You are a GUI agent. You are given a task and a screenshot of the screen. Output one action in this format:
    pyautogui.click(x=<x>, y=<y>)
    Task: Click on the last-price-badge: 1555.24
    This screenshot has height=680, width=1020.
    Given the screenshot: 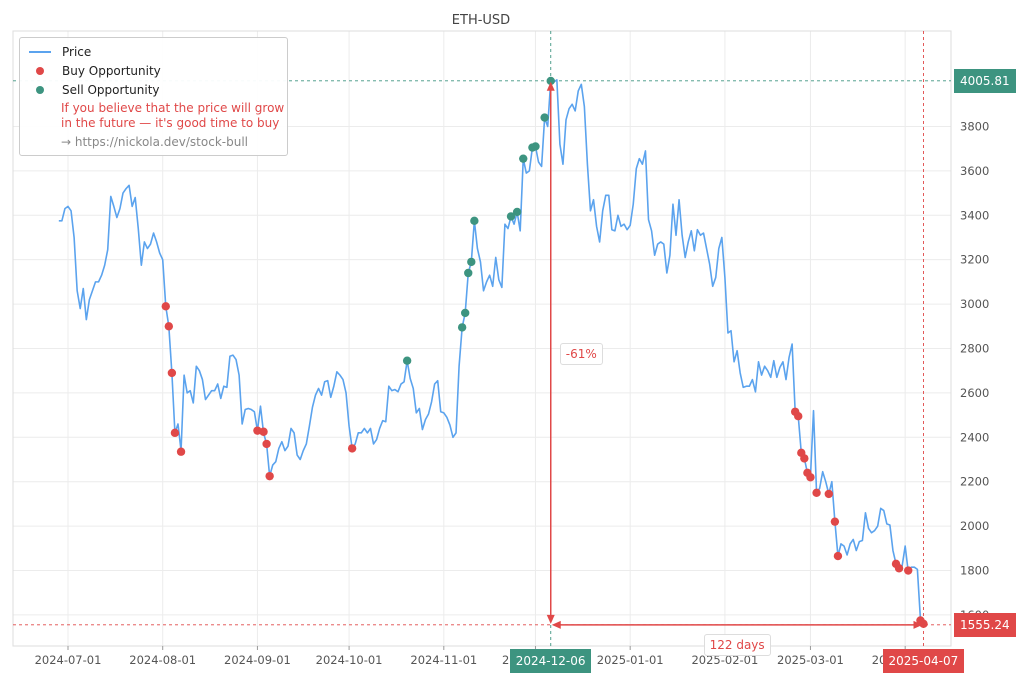 What is the action you would take?
    pyautogui.click(x=985, y=624)
    